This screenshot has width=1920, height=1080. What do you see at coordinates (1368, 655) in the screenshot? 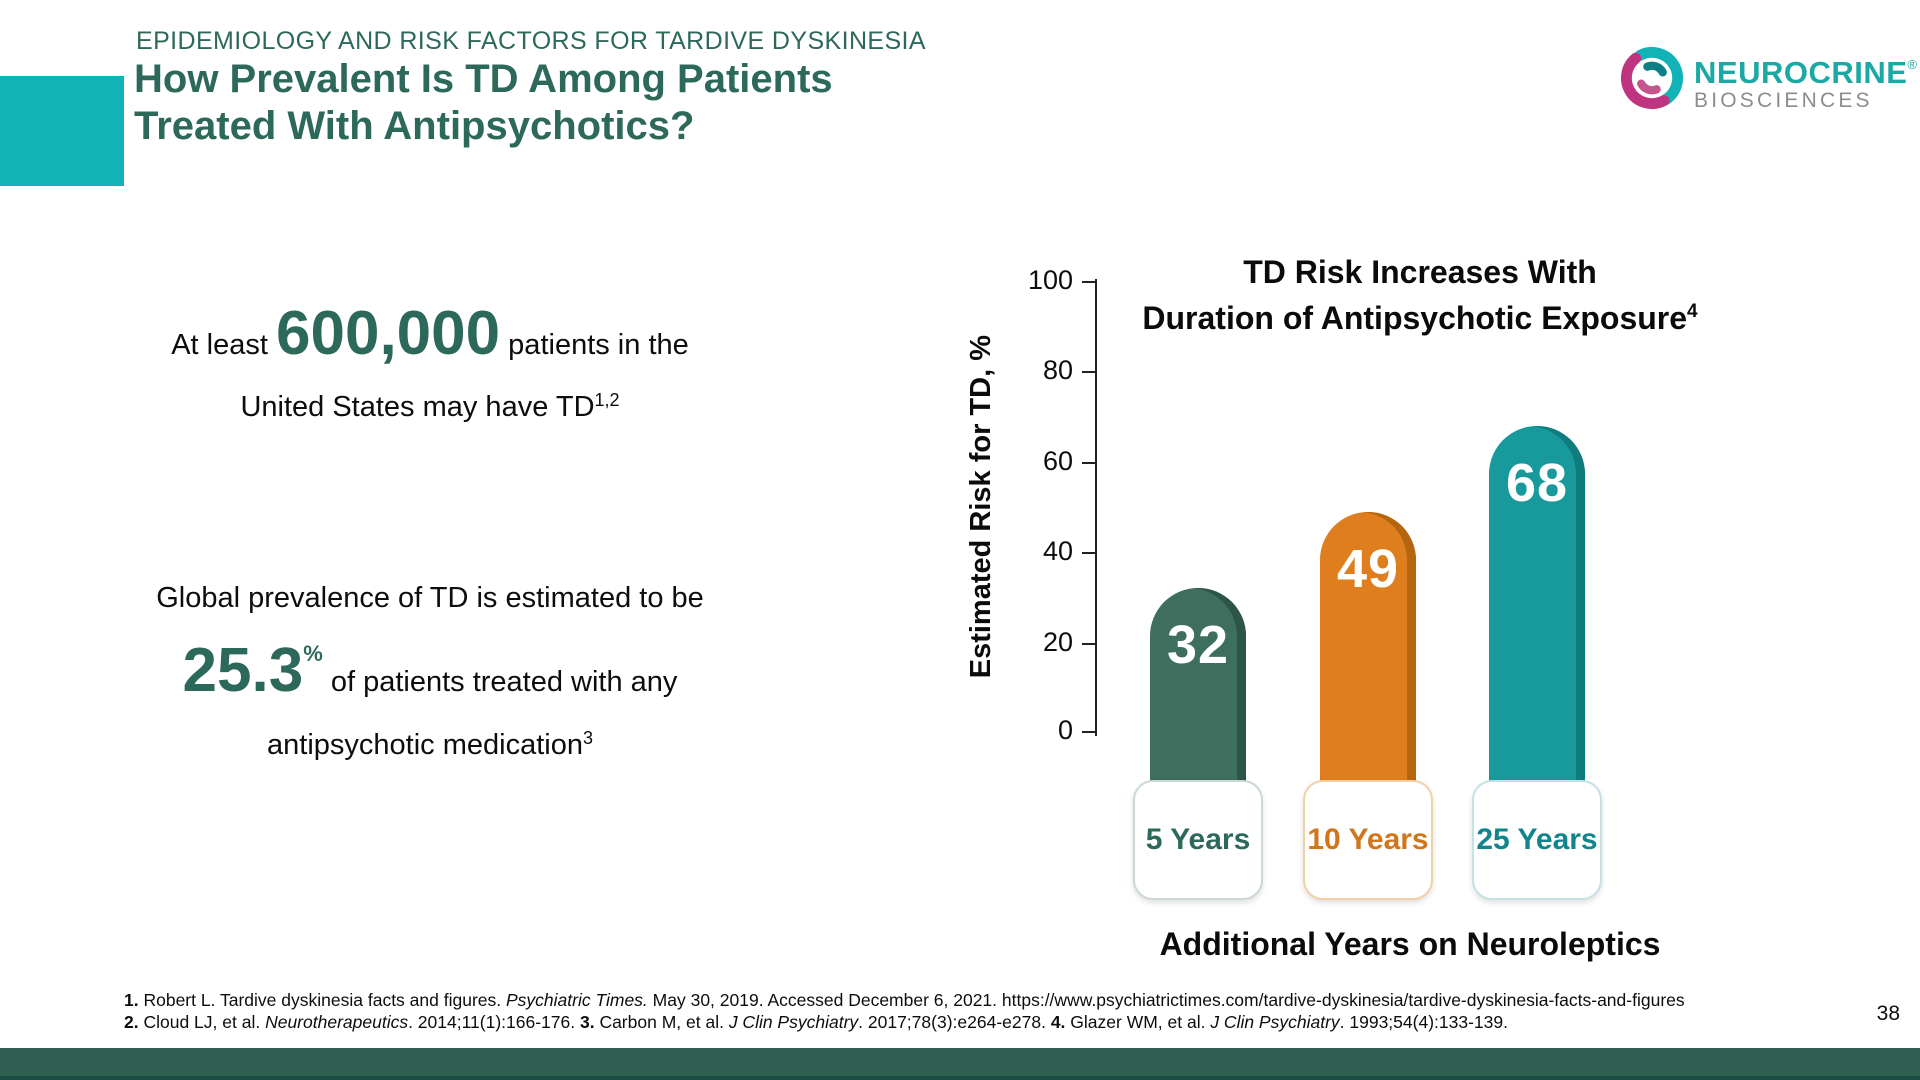
I see `bar-10-years: 49` at bounding box center [1368, 655].